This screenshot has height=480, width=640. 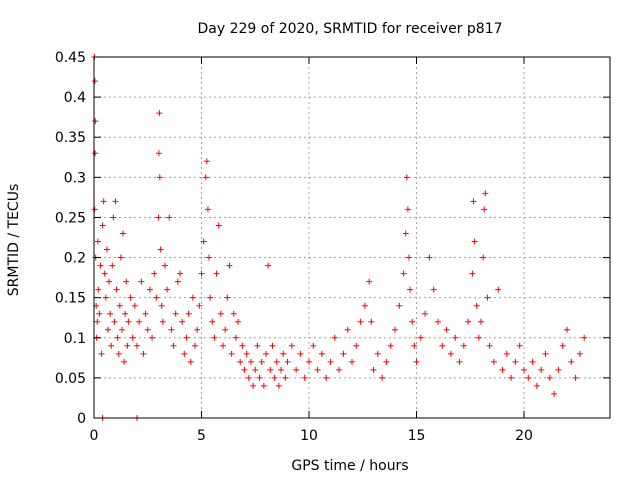 I want to click on x-tick-label: 15, so click(x=417, y=436).